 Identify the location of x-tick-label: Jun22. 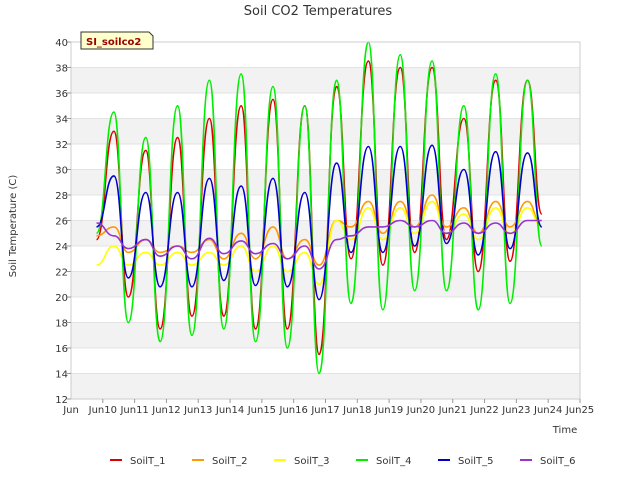
(483, 410).